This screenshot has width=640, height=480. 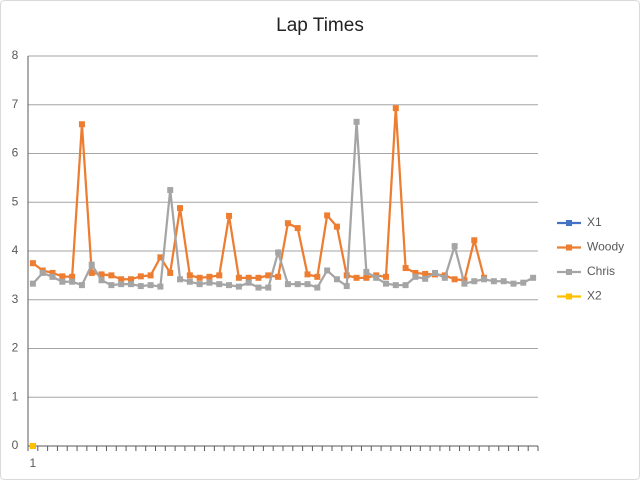 What do you see at coordinates (15, 348) in the screenshot?
I see `y-tick-label: 2` at bounding box center [15, 348].